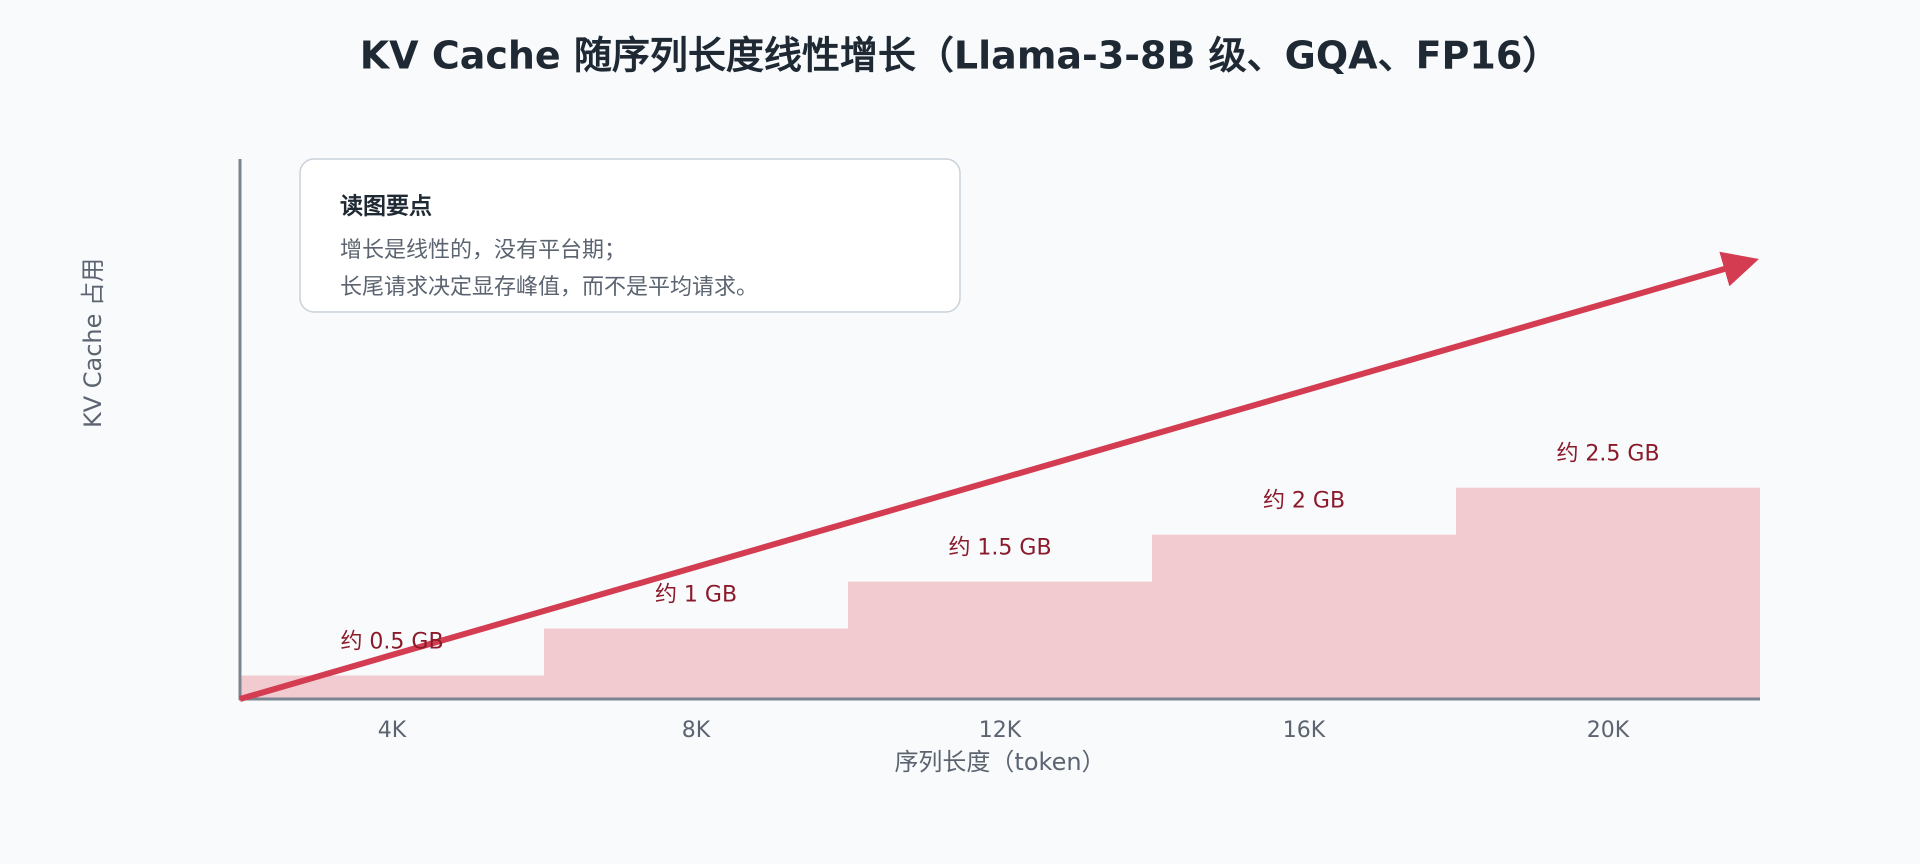 The width and height of the screenshot is (1920, 864). What do you see at coordinates (1607, 454) in the screenshot?
I see `value-label: 约 2.5 GB` at bounding box center [1607, 454].